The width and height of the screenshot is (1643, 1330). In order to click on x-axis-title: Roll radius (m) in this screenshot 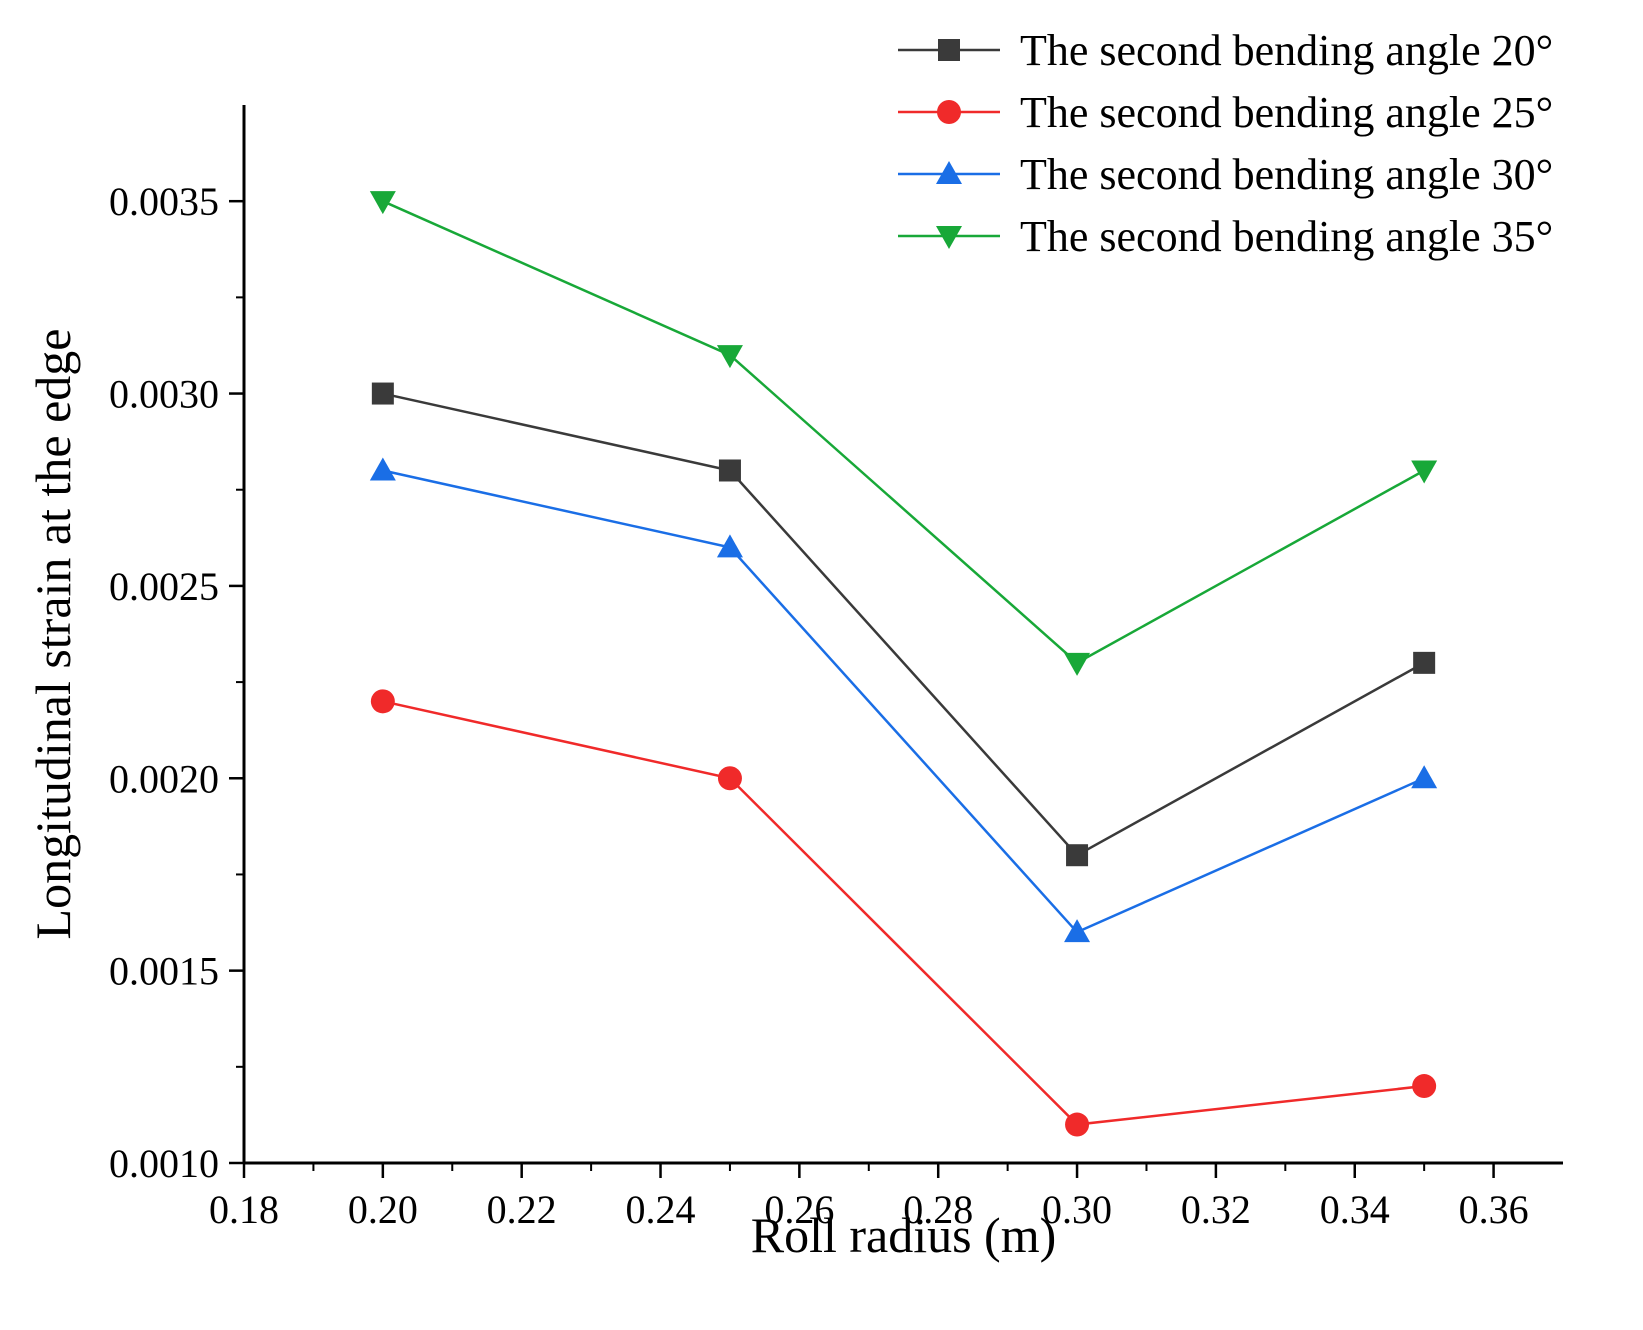, I will do `click(904, 1235)`.